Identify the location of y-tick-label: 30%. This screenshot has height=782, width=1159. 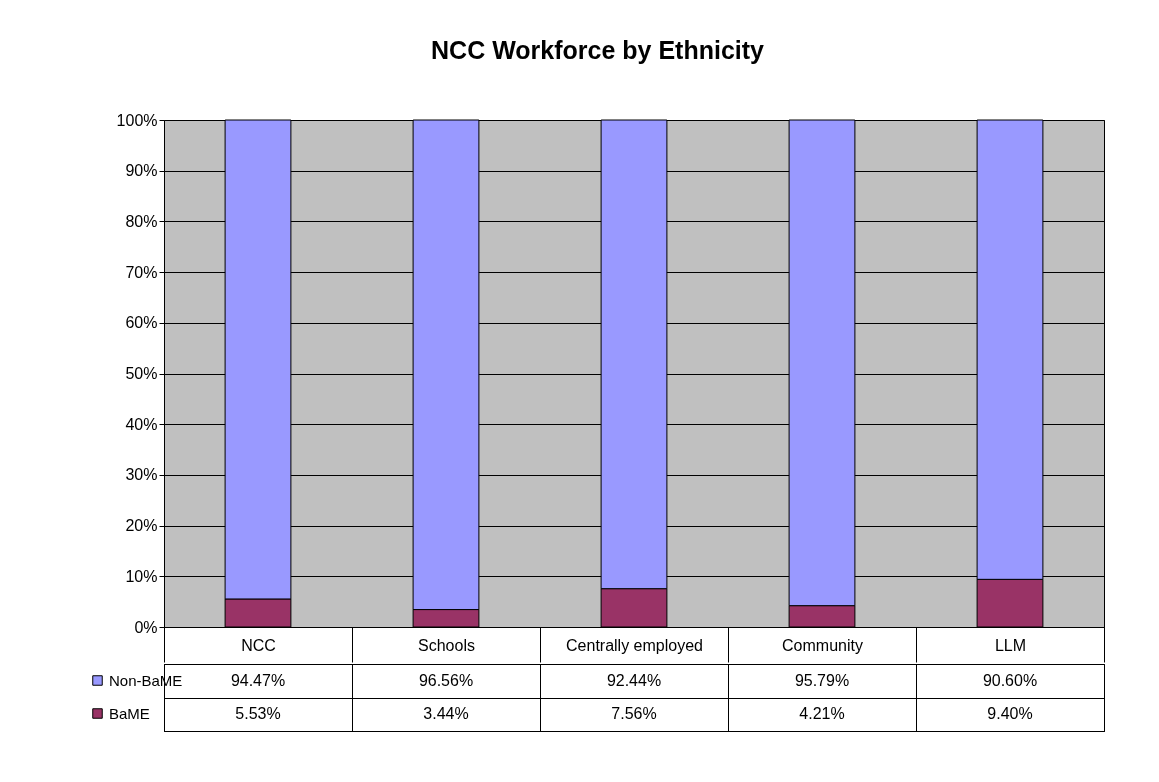
(141, 475).